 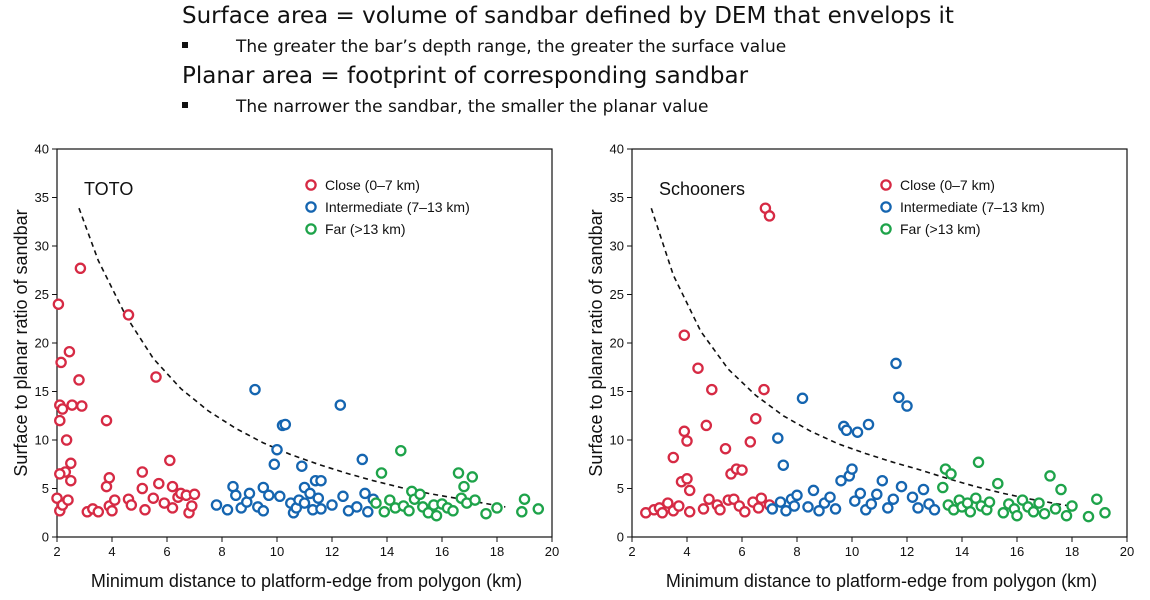 What do you see at coordinates (702, 189) in the screenshot?
I see `schooners-panel-label: Schooners` at bounding box center [702, 189].